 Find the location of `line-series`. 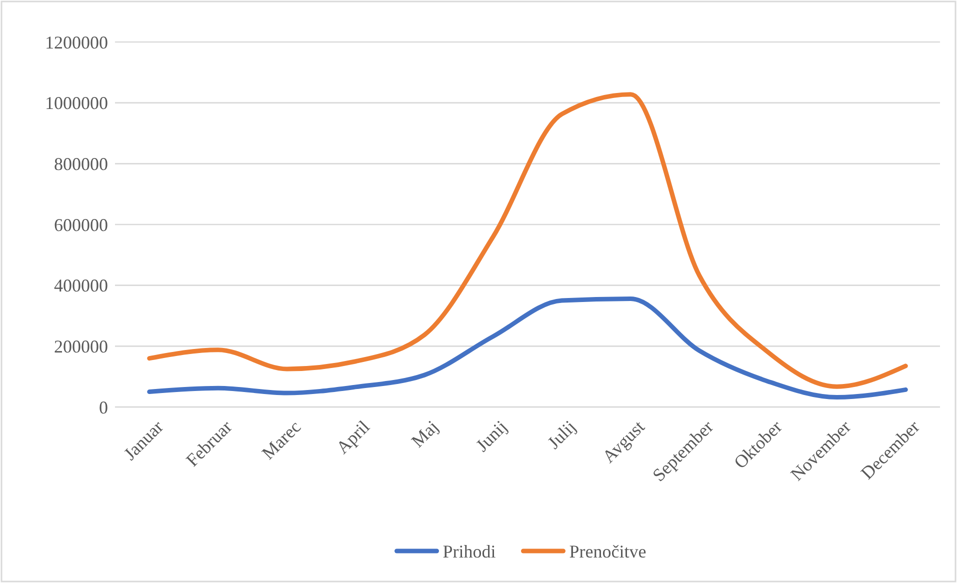

line-series is located at coordinates (527, 348).